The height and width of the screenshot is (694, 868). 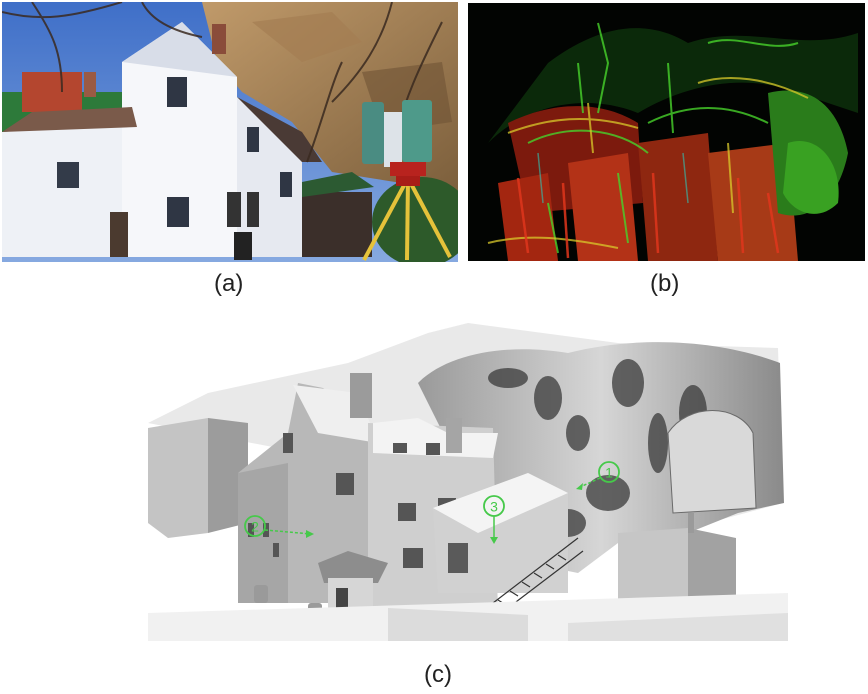 What do you see at coordinates (438, 674) in the screenshot?
I see `caption-c: (c)` at bounding box center [438, 674].